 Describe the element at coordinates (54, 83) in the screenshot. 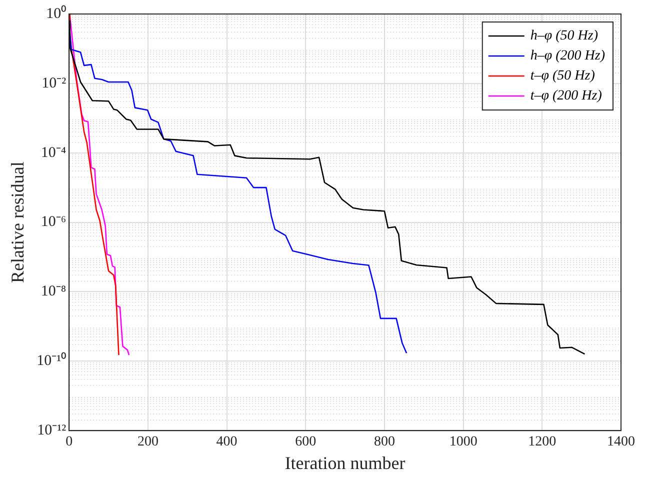

I see `y-tick-label: 10⁻²` at that location.